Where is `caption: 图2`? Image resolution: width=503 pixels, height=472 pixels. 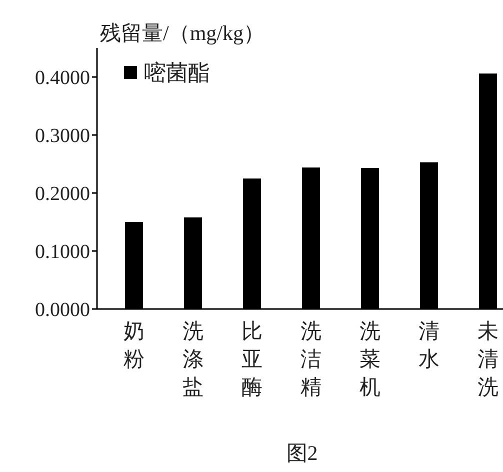 caption: 图2 is located at coordinates (302, 453).